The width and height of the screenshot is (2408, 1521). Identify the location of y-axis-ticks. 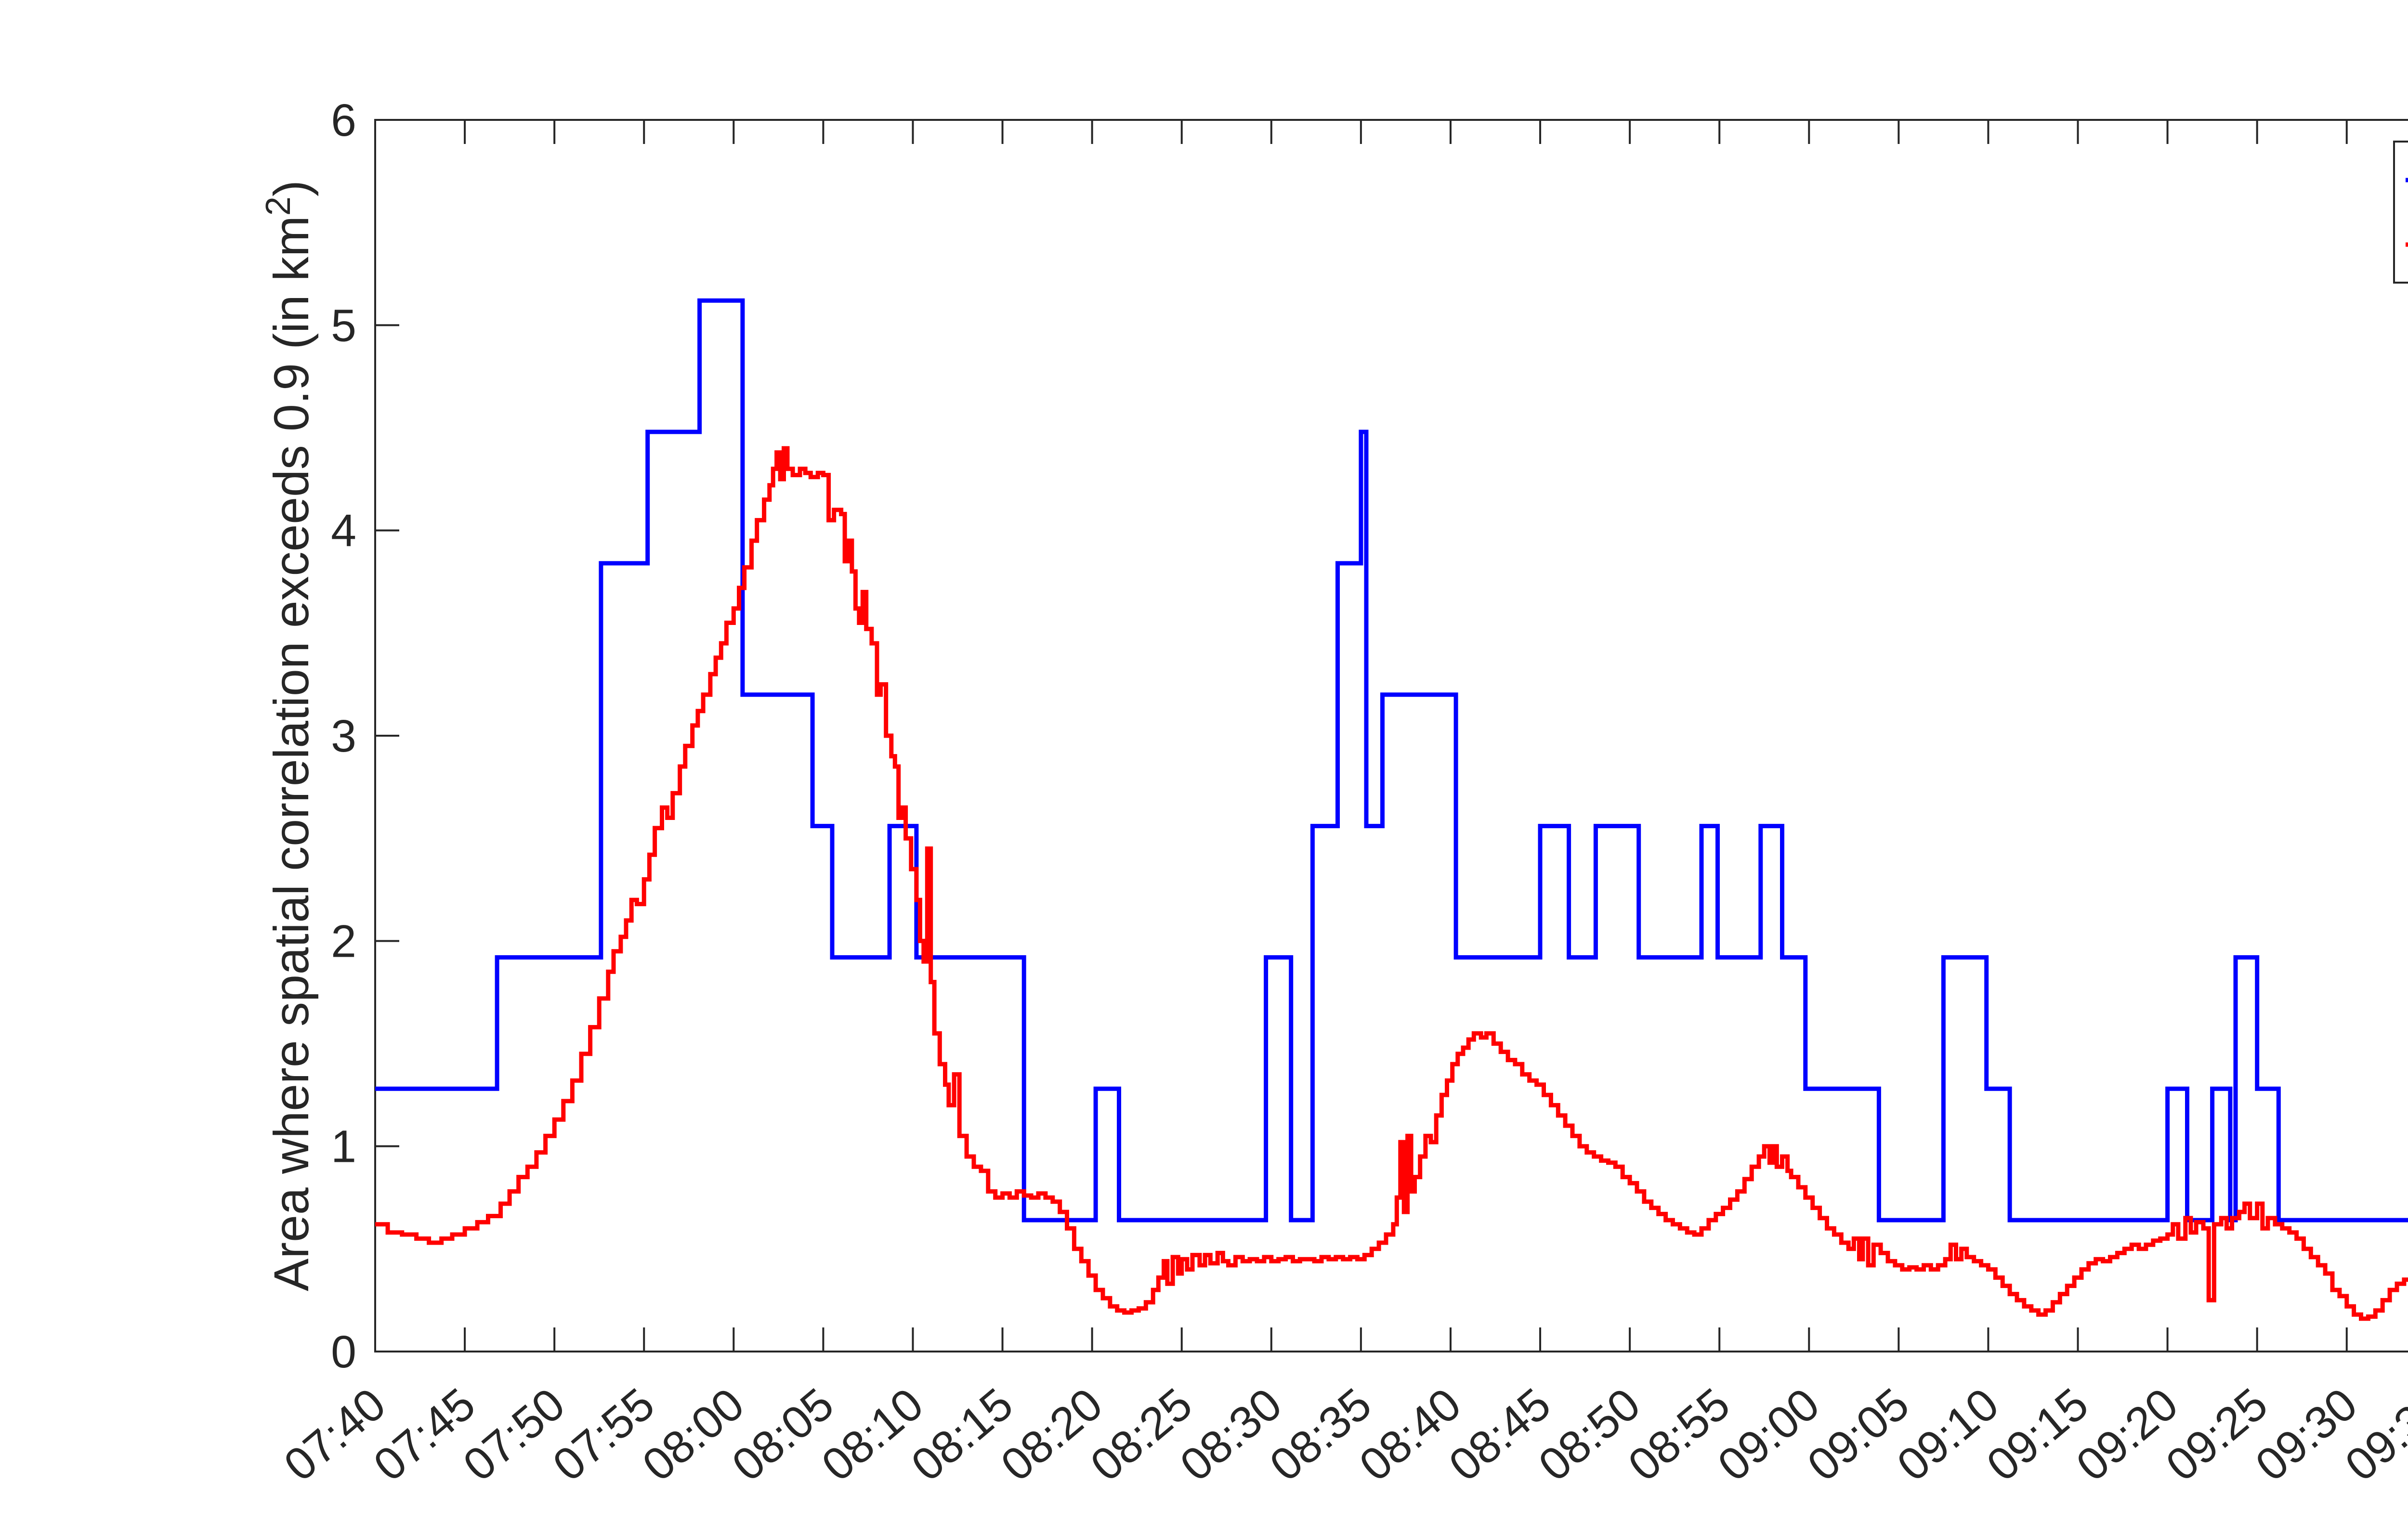
(387, 735).